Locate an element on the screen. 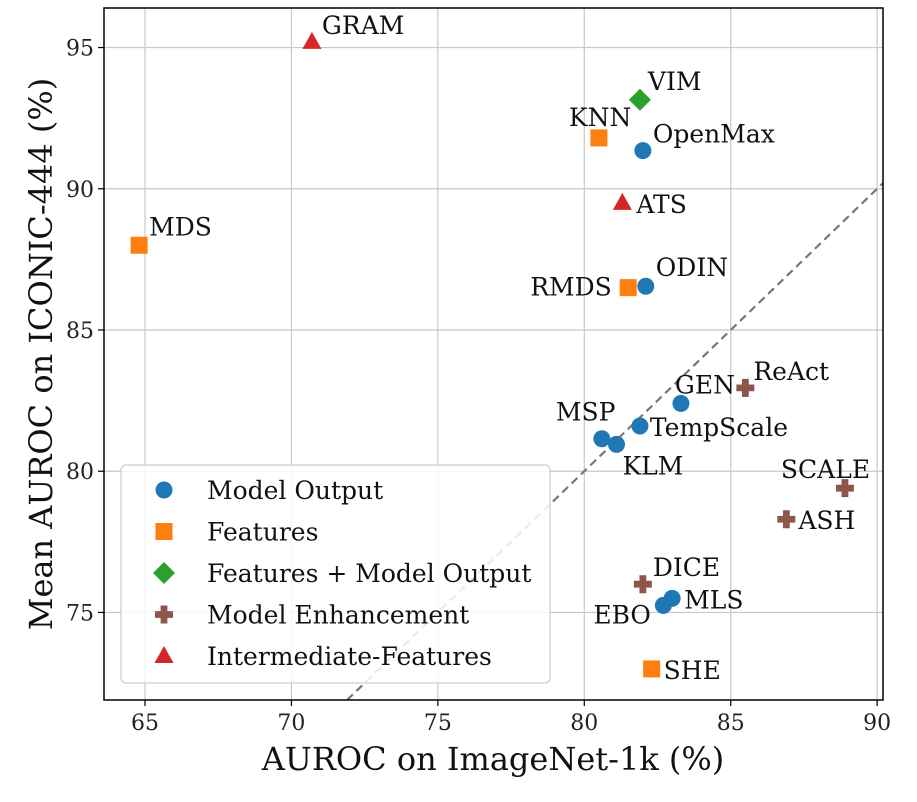 The height and width of the screenshot is (802, 917). point-she is located at coordinates (652, 669).